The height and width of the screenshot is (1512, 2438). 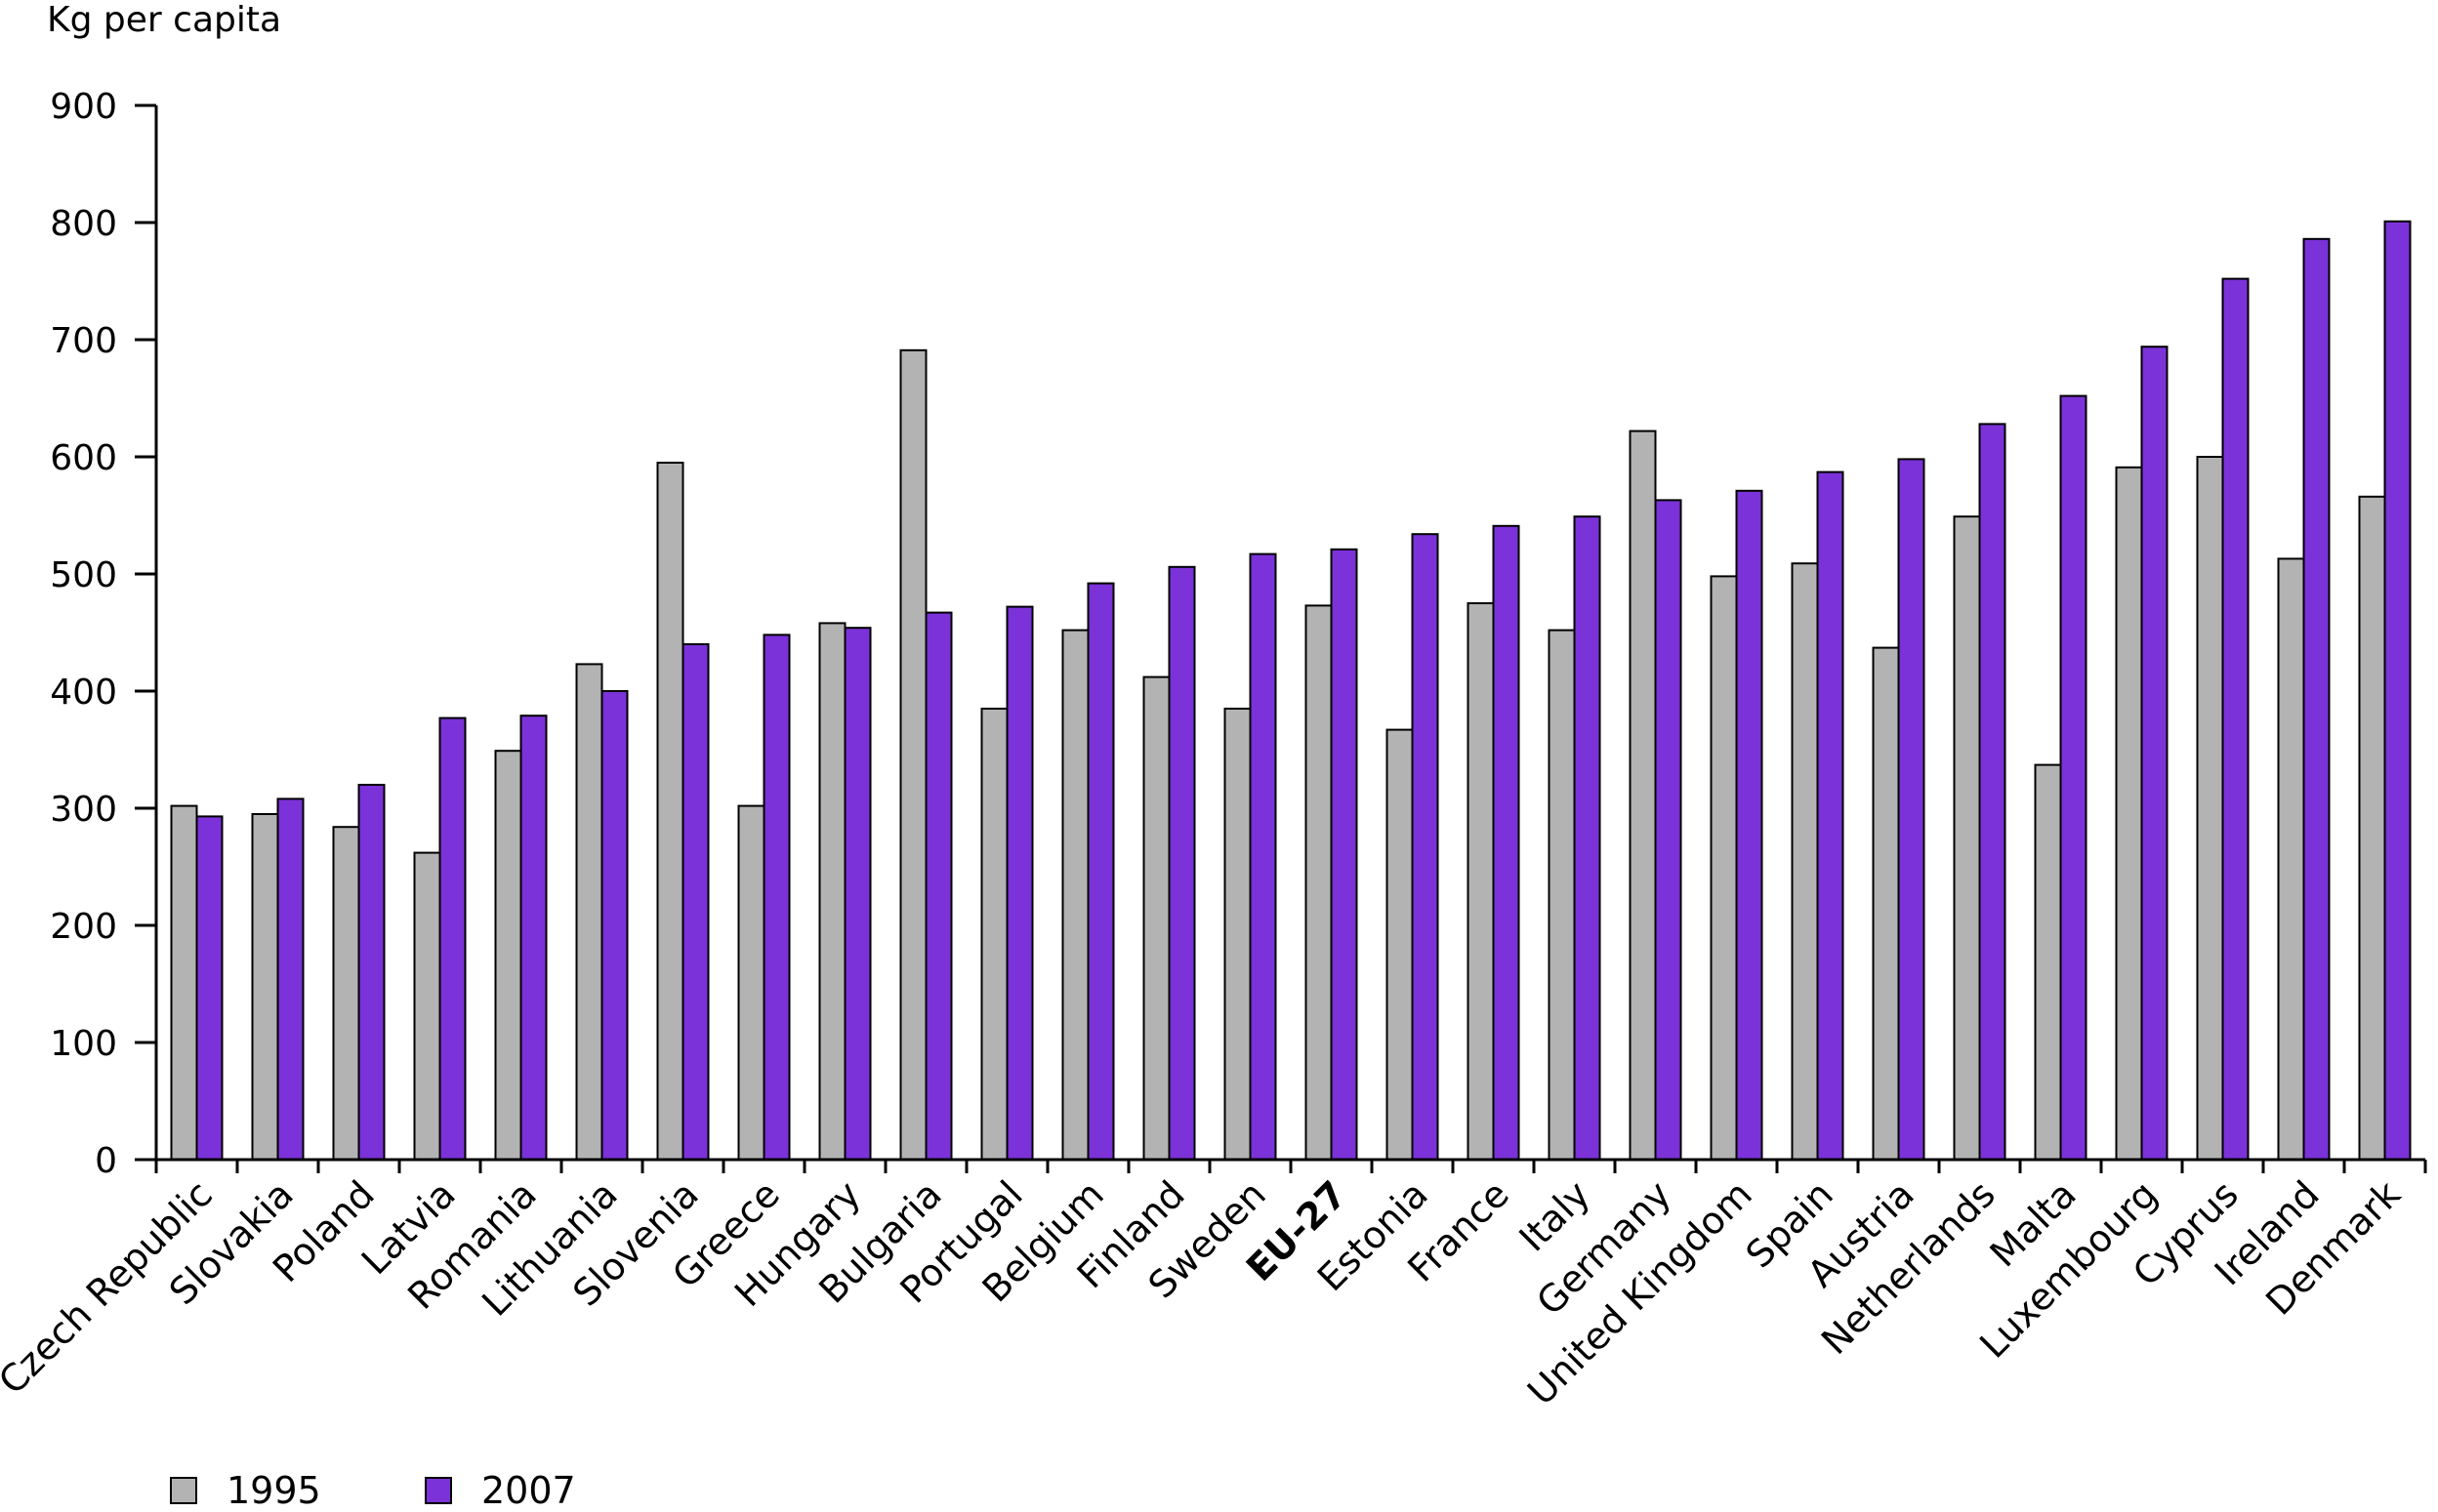 I want to click on bar-2007-spain, so click(x=1830, y=816).